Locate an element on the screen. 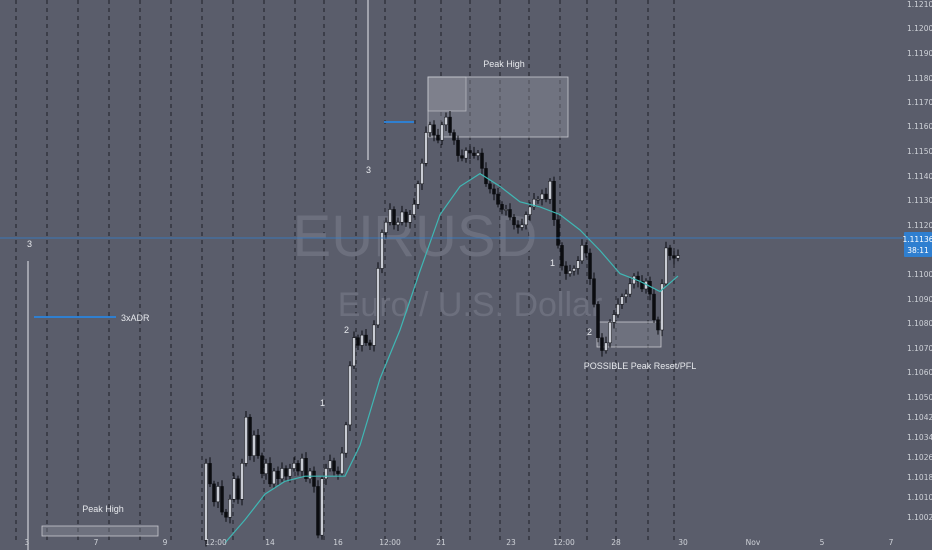 Image resolution: width=932 pixels, height=550 pixels. possible-reset-label: POSSIBLE Peak Reset/PFL is located at coordinates (640, 366).